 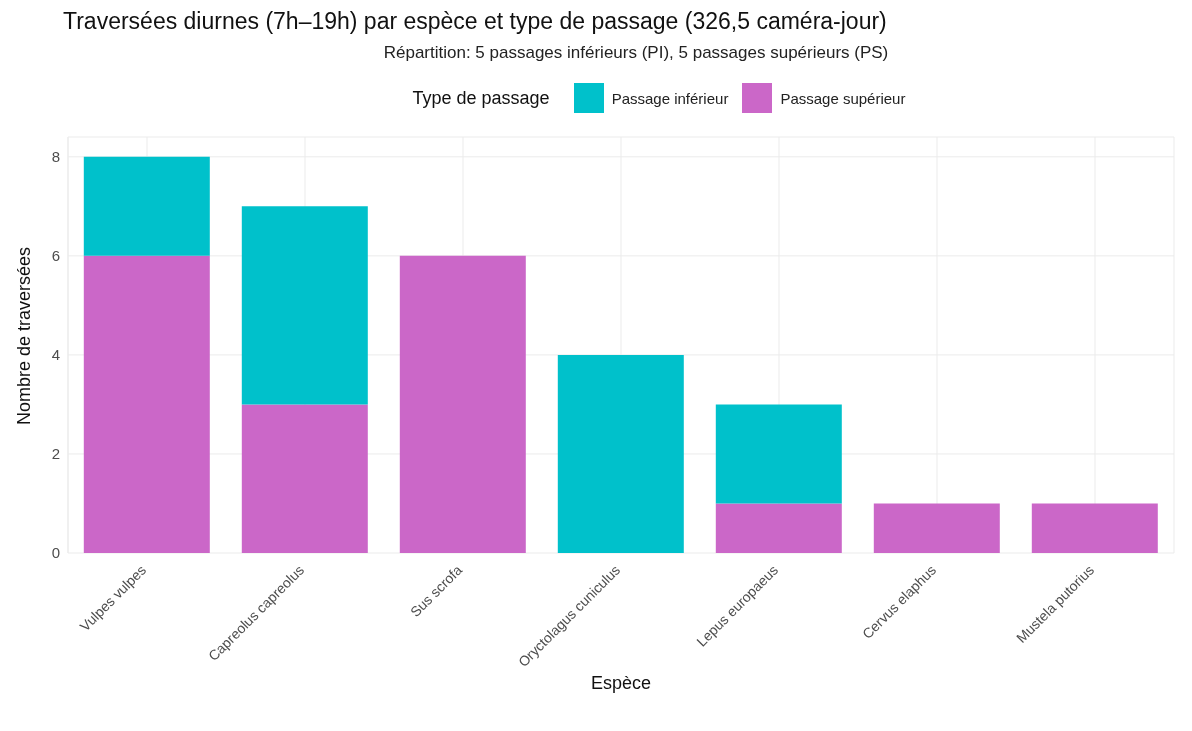 I want to click on y-tick-label: 8, so click(x=55, y=157).